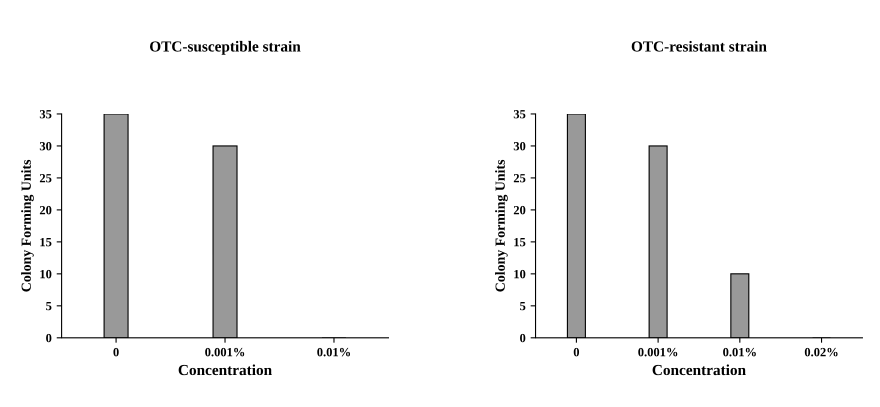  I want to click on x-tick-label: 0.02%, so click(821, 352).